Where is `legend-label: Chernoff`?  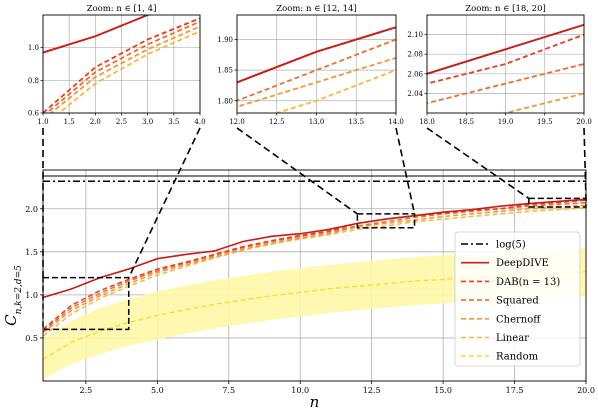
legend-label: Chernoff is located at coordinates (518, 319).